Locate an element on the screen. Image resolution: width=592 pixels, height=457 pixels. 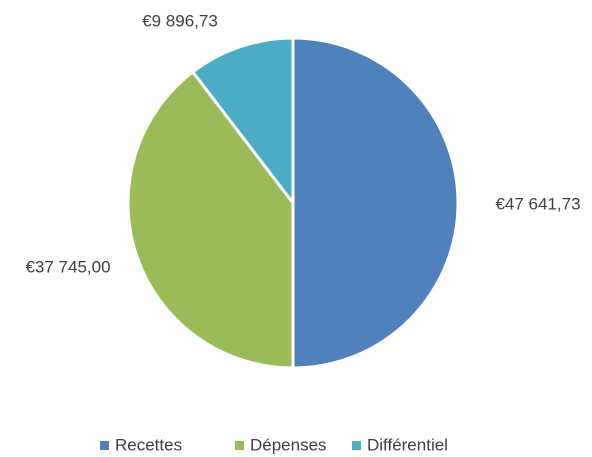
data-label: €37 745,00 is located at coordinates (67, 266).